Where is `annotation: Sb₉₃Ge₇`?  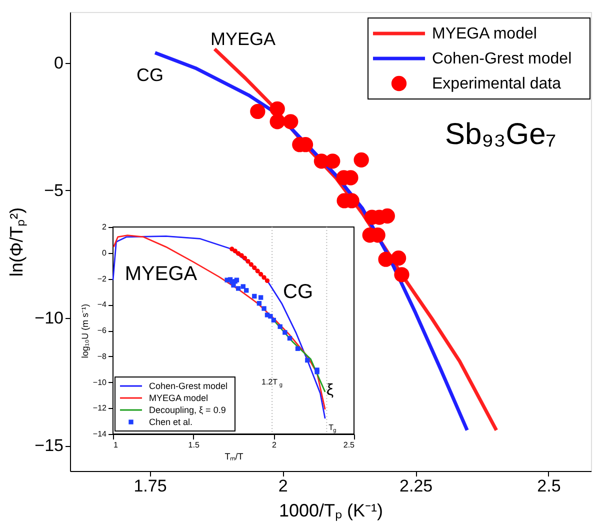 annotation: Sb₉₃Ge₇ is located at coordinates (500, 134).